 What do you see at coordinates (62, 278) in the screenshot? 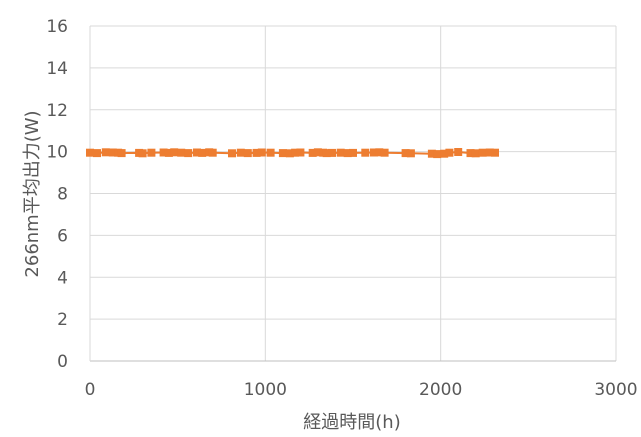
I see `y-tick-label: 4` at bounding box center [62, 278].